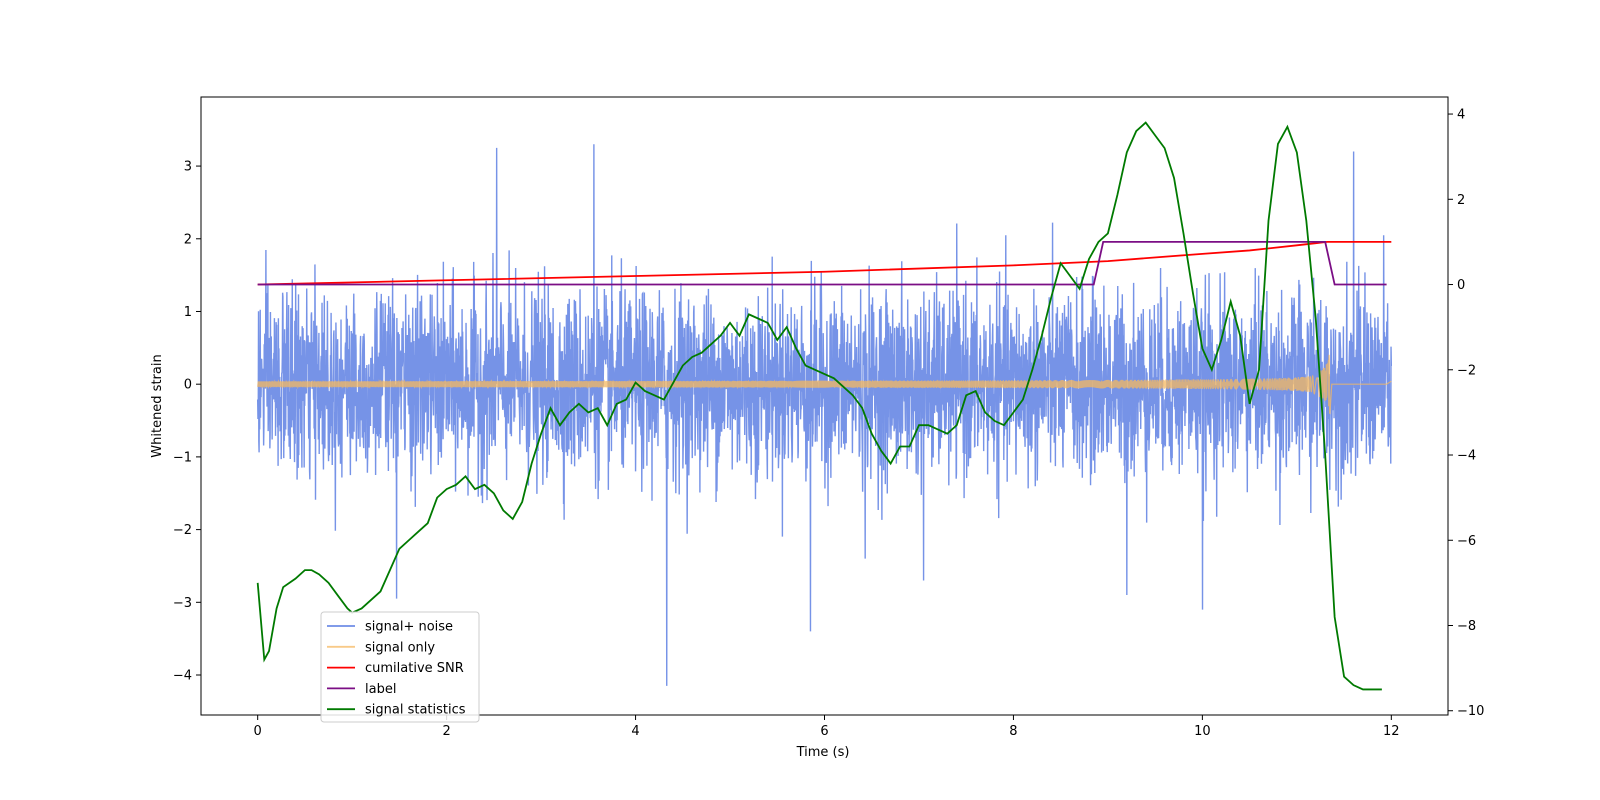 The width and height of the screenshot is (1600, 800). I want to click on y-axis-right: −10 −8 −6 −4 −2 0 2 4, so click(1466, 413).